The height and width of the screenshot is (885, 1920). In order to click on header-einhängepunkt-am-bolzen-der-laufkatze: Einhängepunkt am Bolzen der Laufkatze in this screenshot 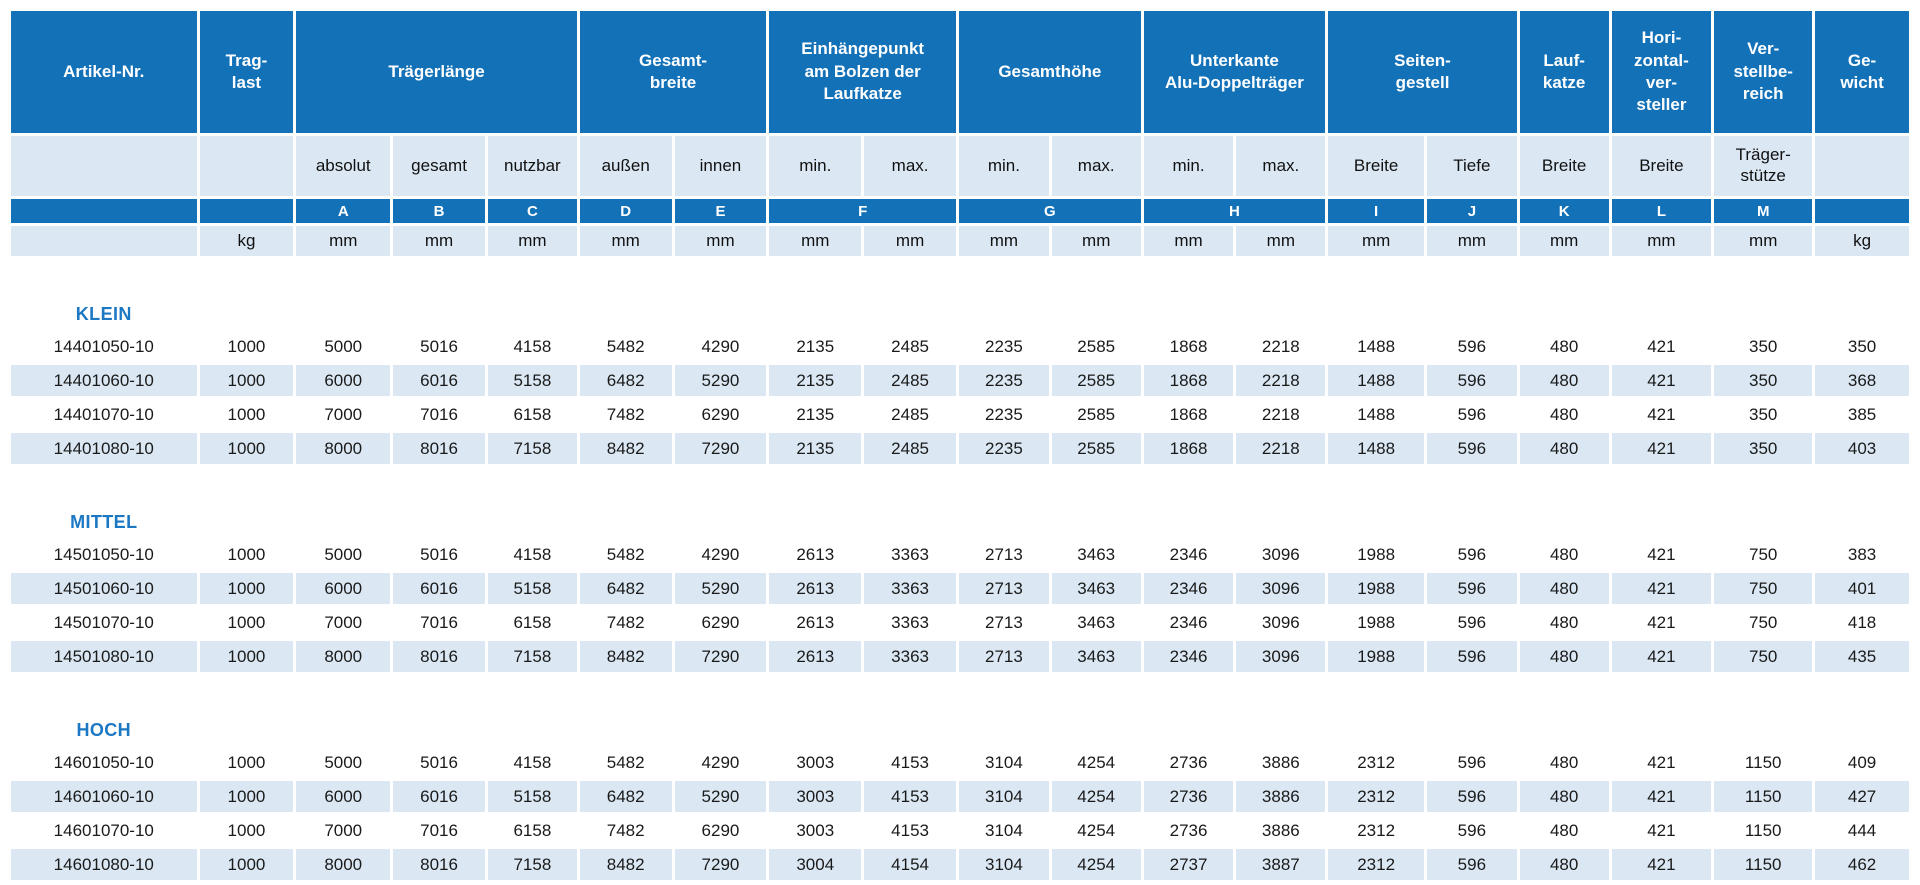, I will do `click(863, 72)`.